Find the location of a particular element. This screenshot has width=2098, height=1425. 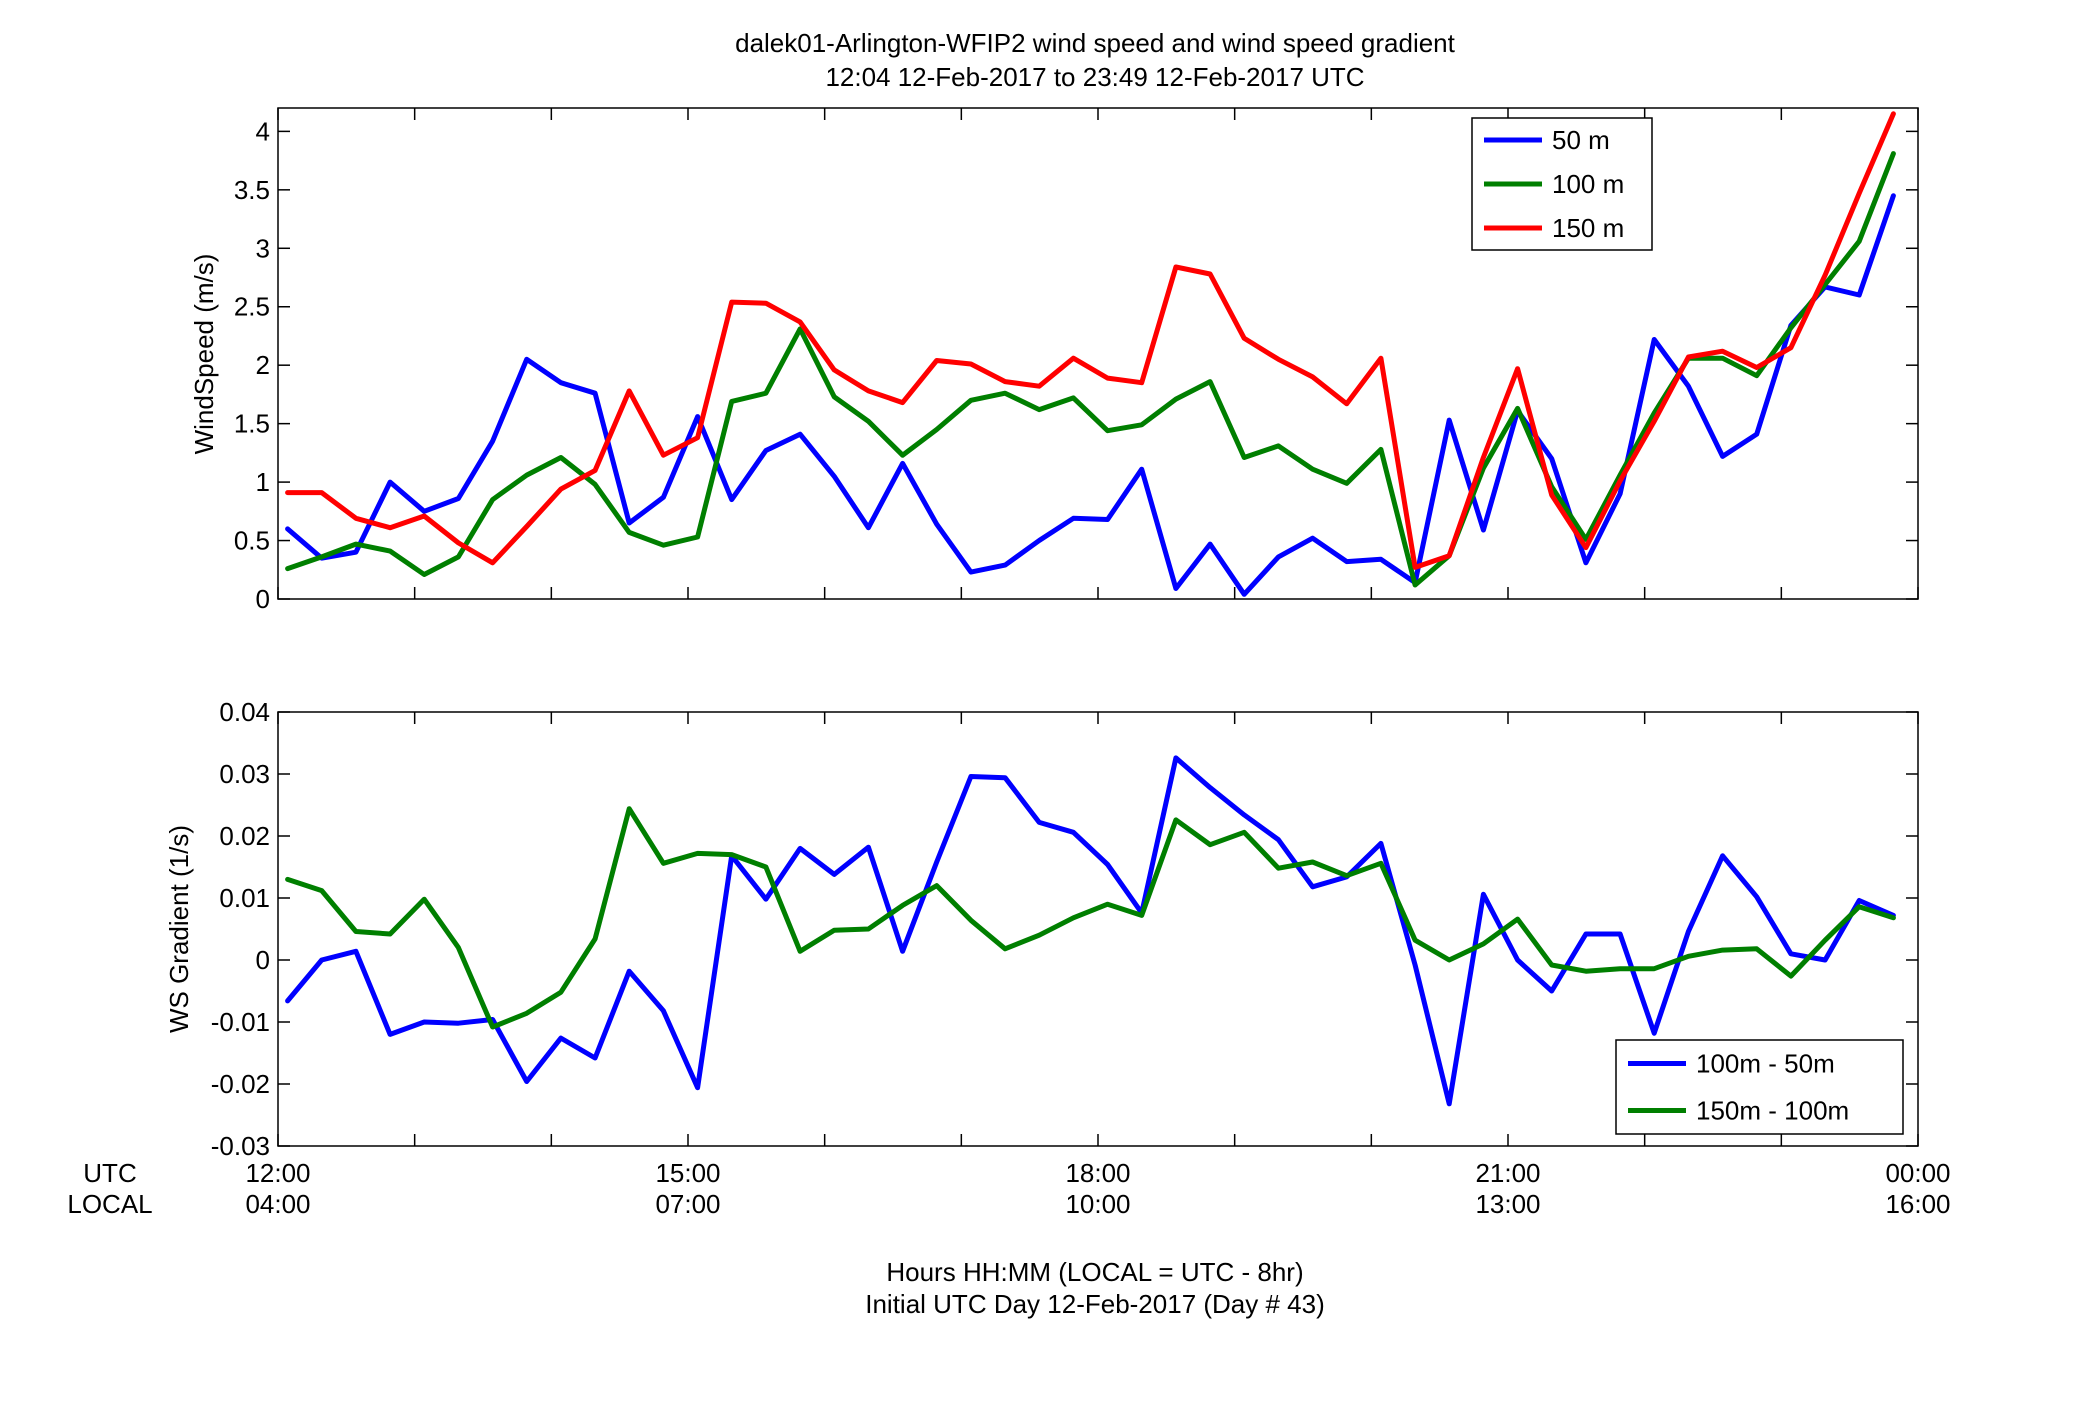

x-tick-label-local: 07:00 is located at coordinates (687, 1204).